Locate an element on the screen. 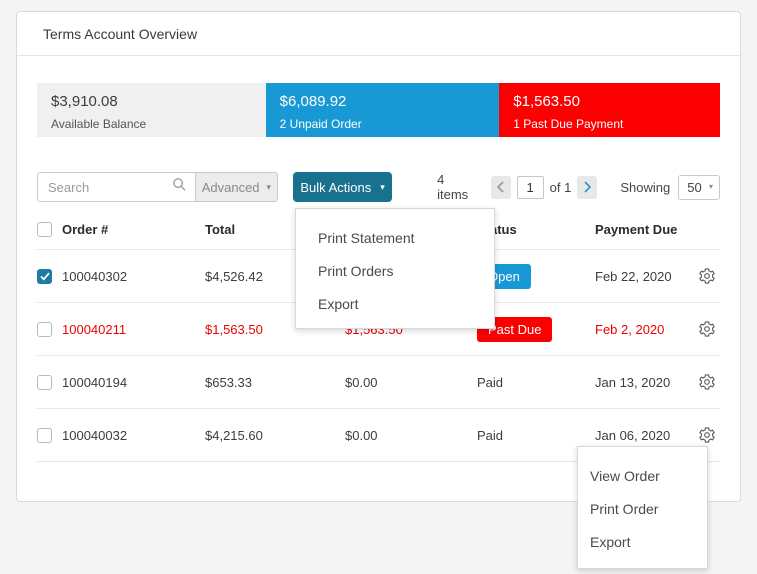 The image size is (757, 574). order-number: 100040211 is located at coordinates (94, 329).